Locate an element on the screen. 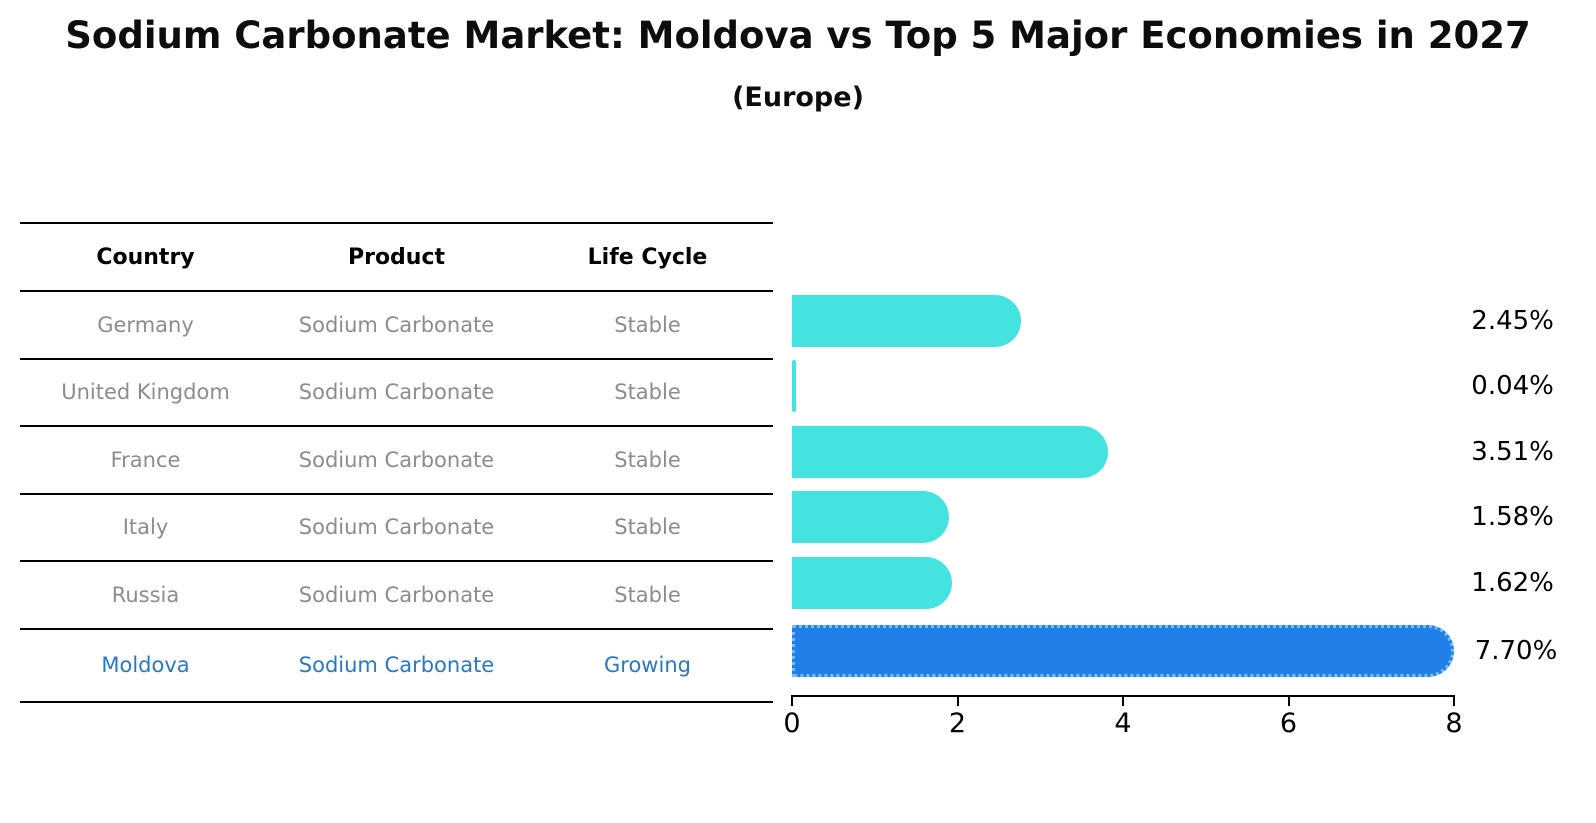 The height and width of the screenshot is (823, 1596). x-axis: 0 2 4 6 8 is located at coordinates (1123, 717).